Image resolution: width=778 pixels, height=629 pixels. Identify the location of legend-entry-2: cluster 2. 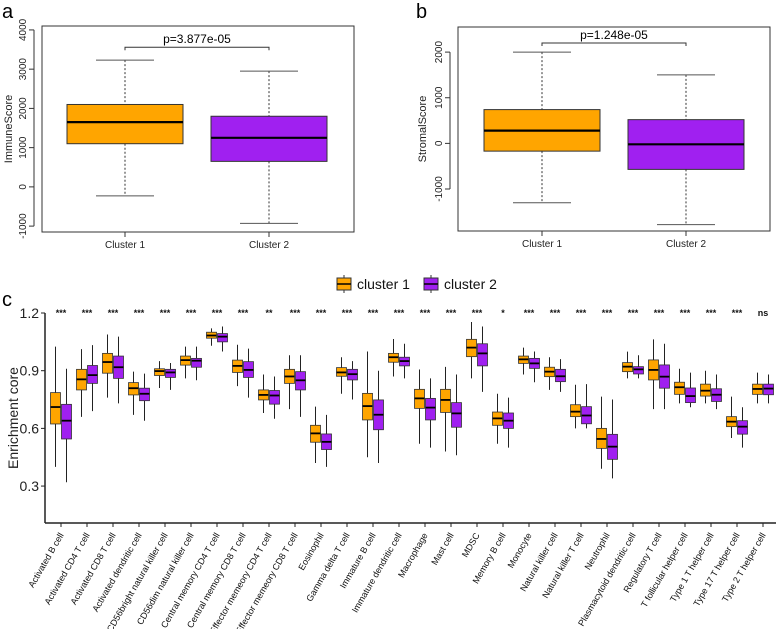
(460, 284).